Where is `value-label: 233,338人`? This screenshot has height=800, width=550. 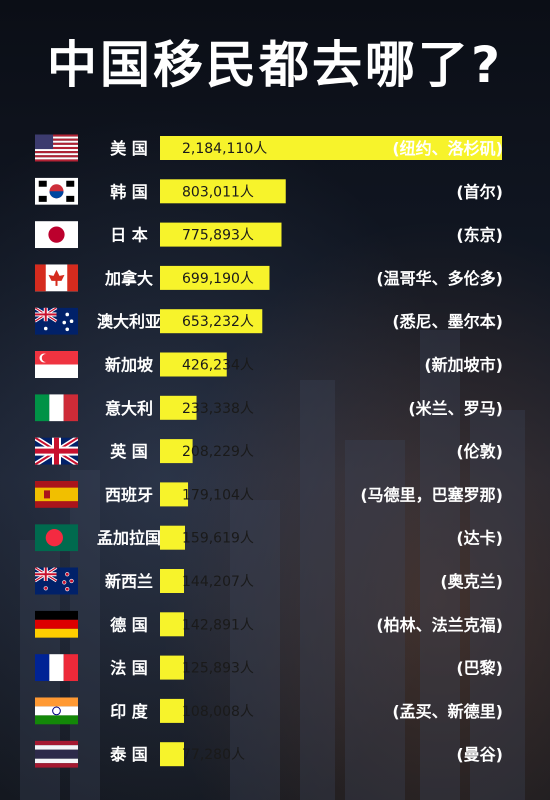 value-label: 233,338人 is located at coordinates (218, 409).